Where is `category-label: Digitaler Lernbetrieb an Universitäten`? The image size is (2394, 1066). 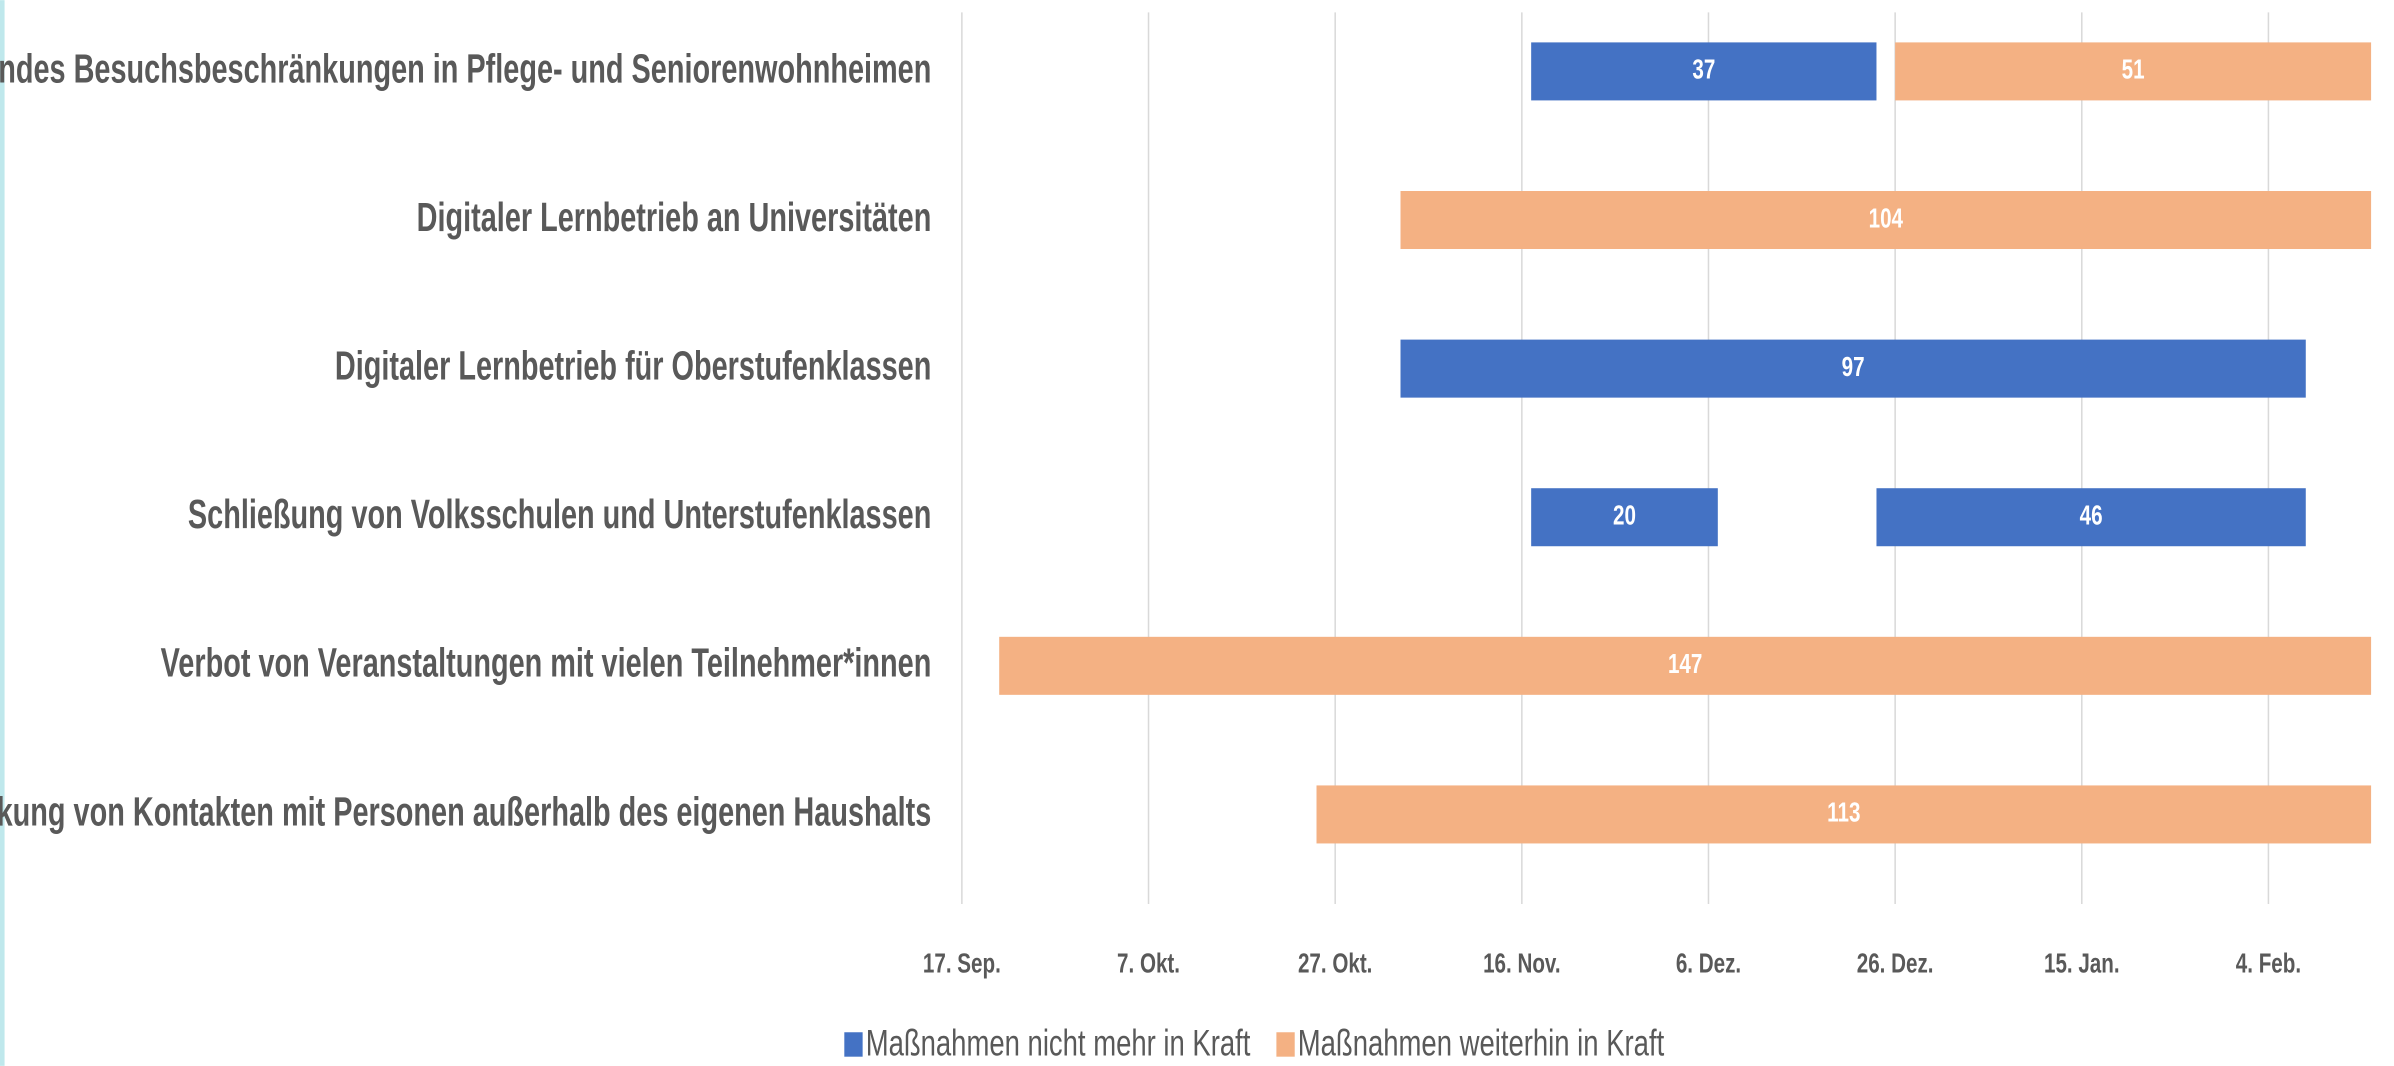
category-label: Digitaler Lernbetrieb an Universitäten is located at coordinates (674, 217).